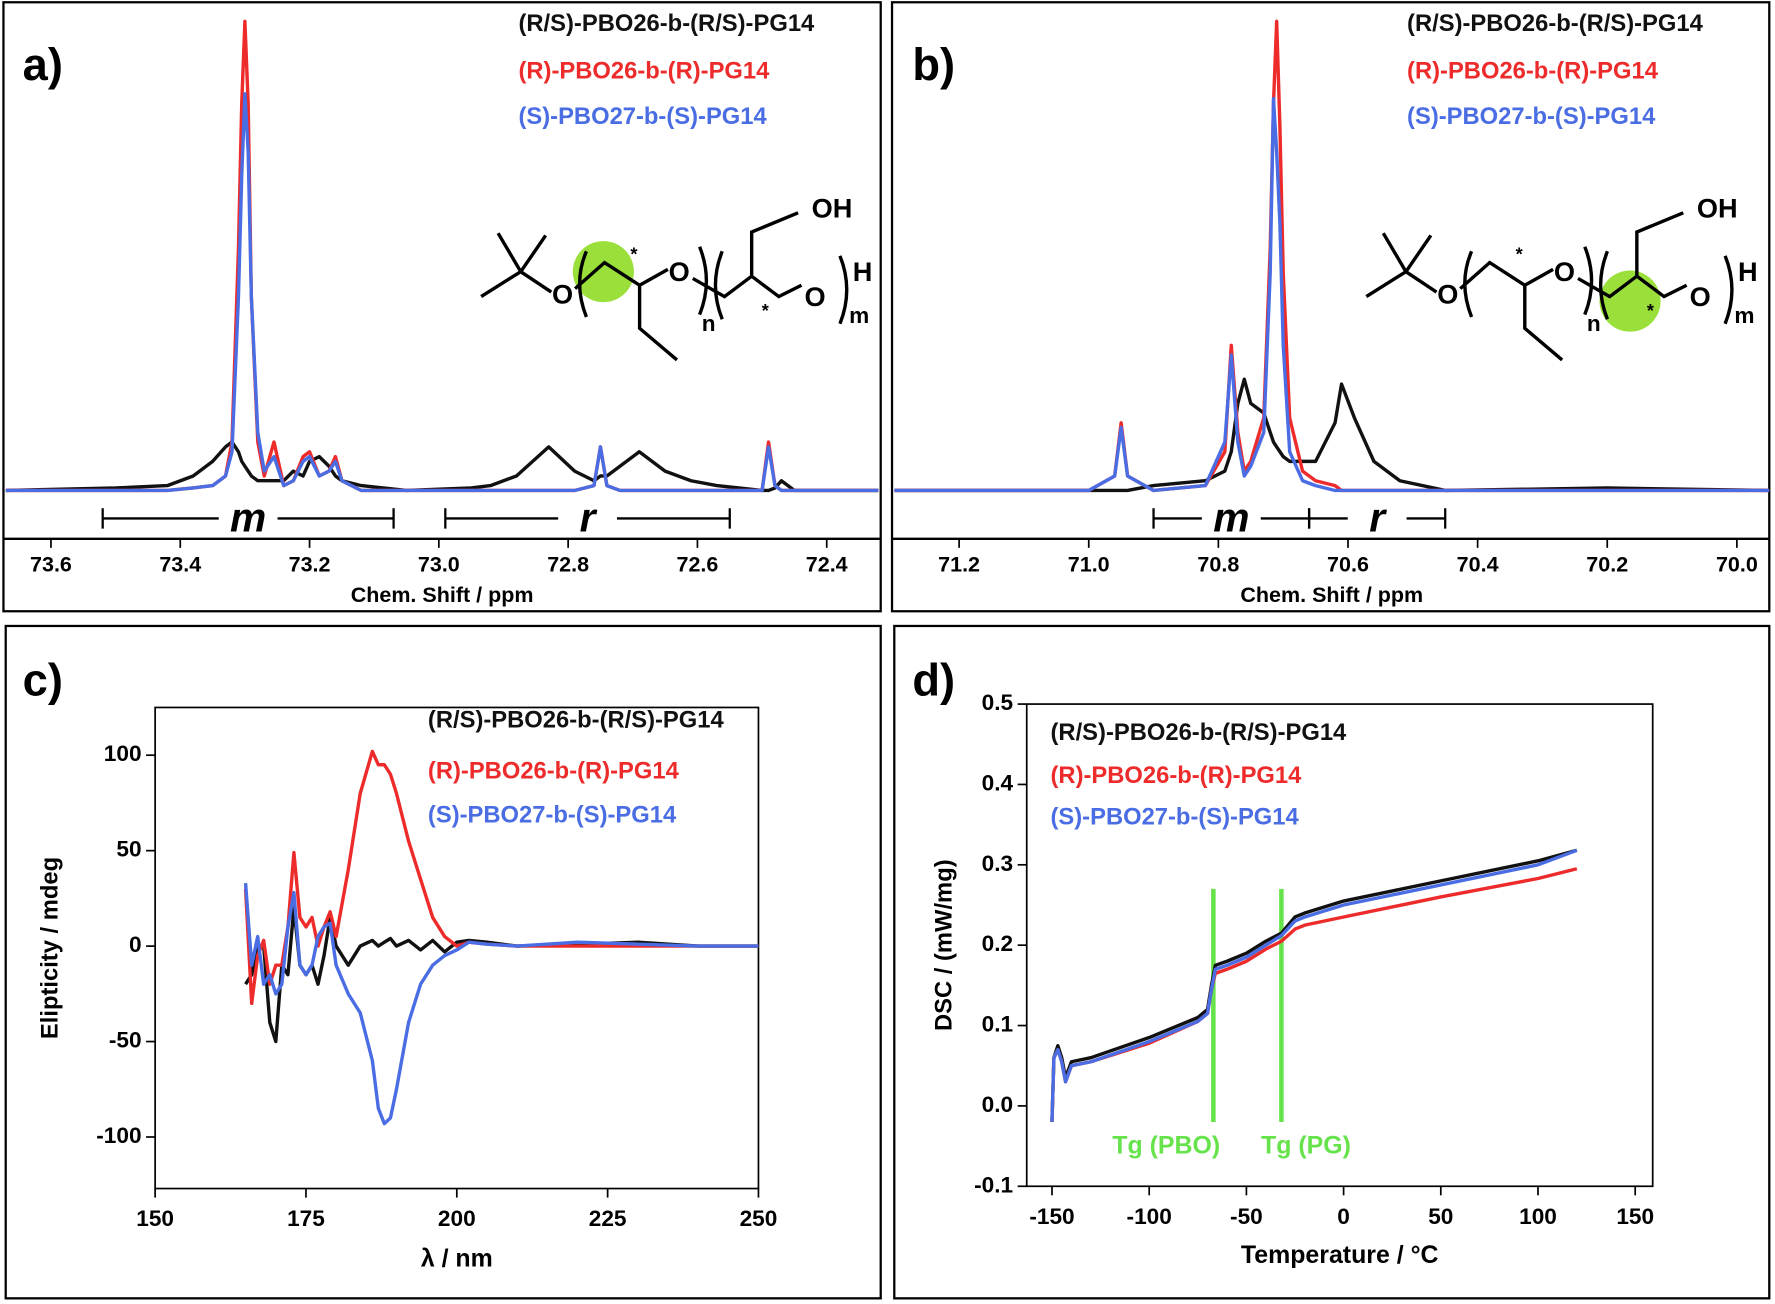  What do you see at coordinates (1246, 1216) in the screenshot?
I see `x-tick-label: -50` at bounding box center [1246, 1216].